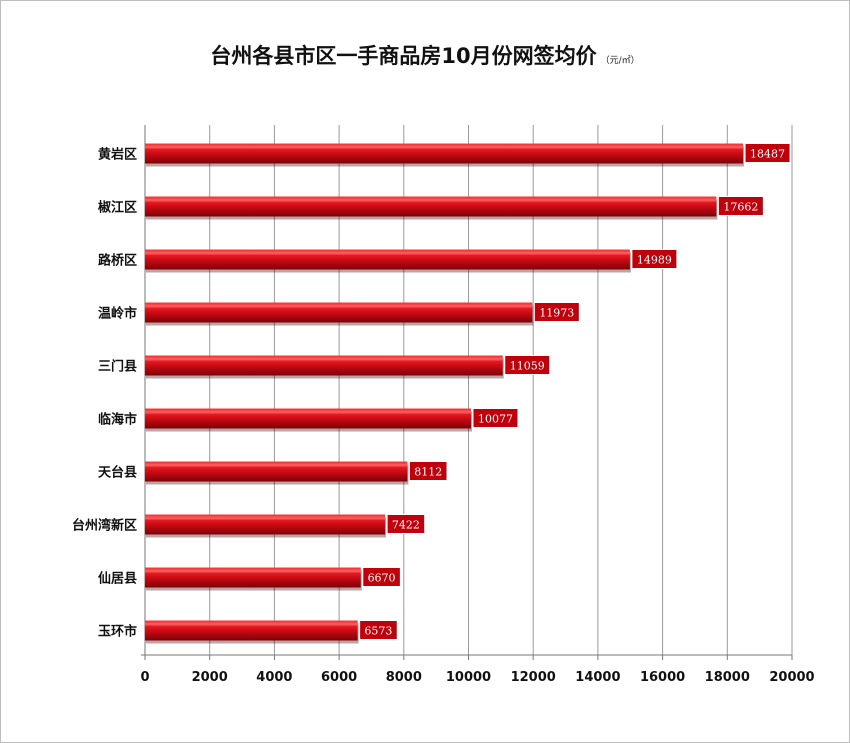  I want to click on value-label: 6573, so click(378, 631).